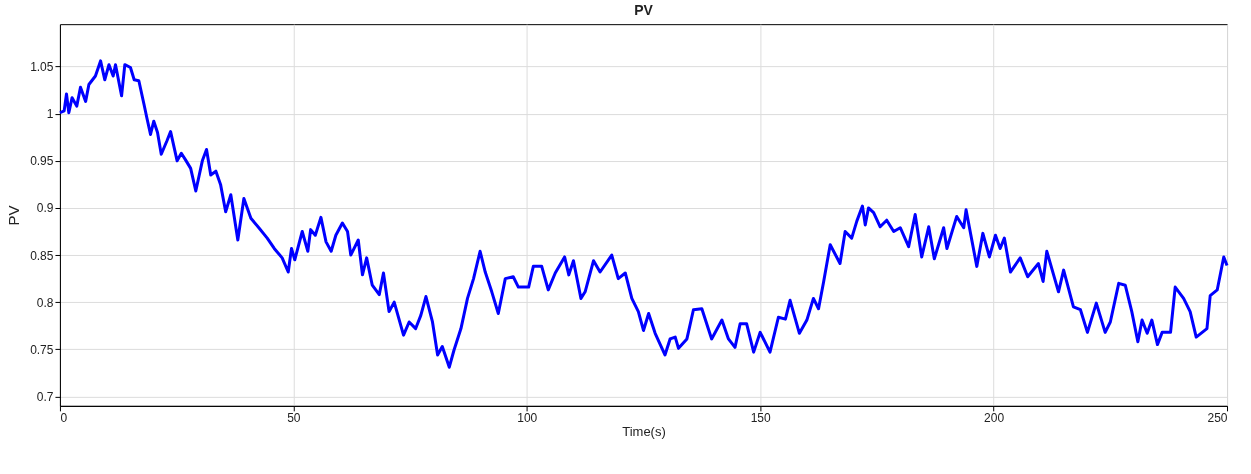 This screenshot has width=1251, height=474. I want to click on y-tick-label: 0.75, so click(42, 349).